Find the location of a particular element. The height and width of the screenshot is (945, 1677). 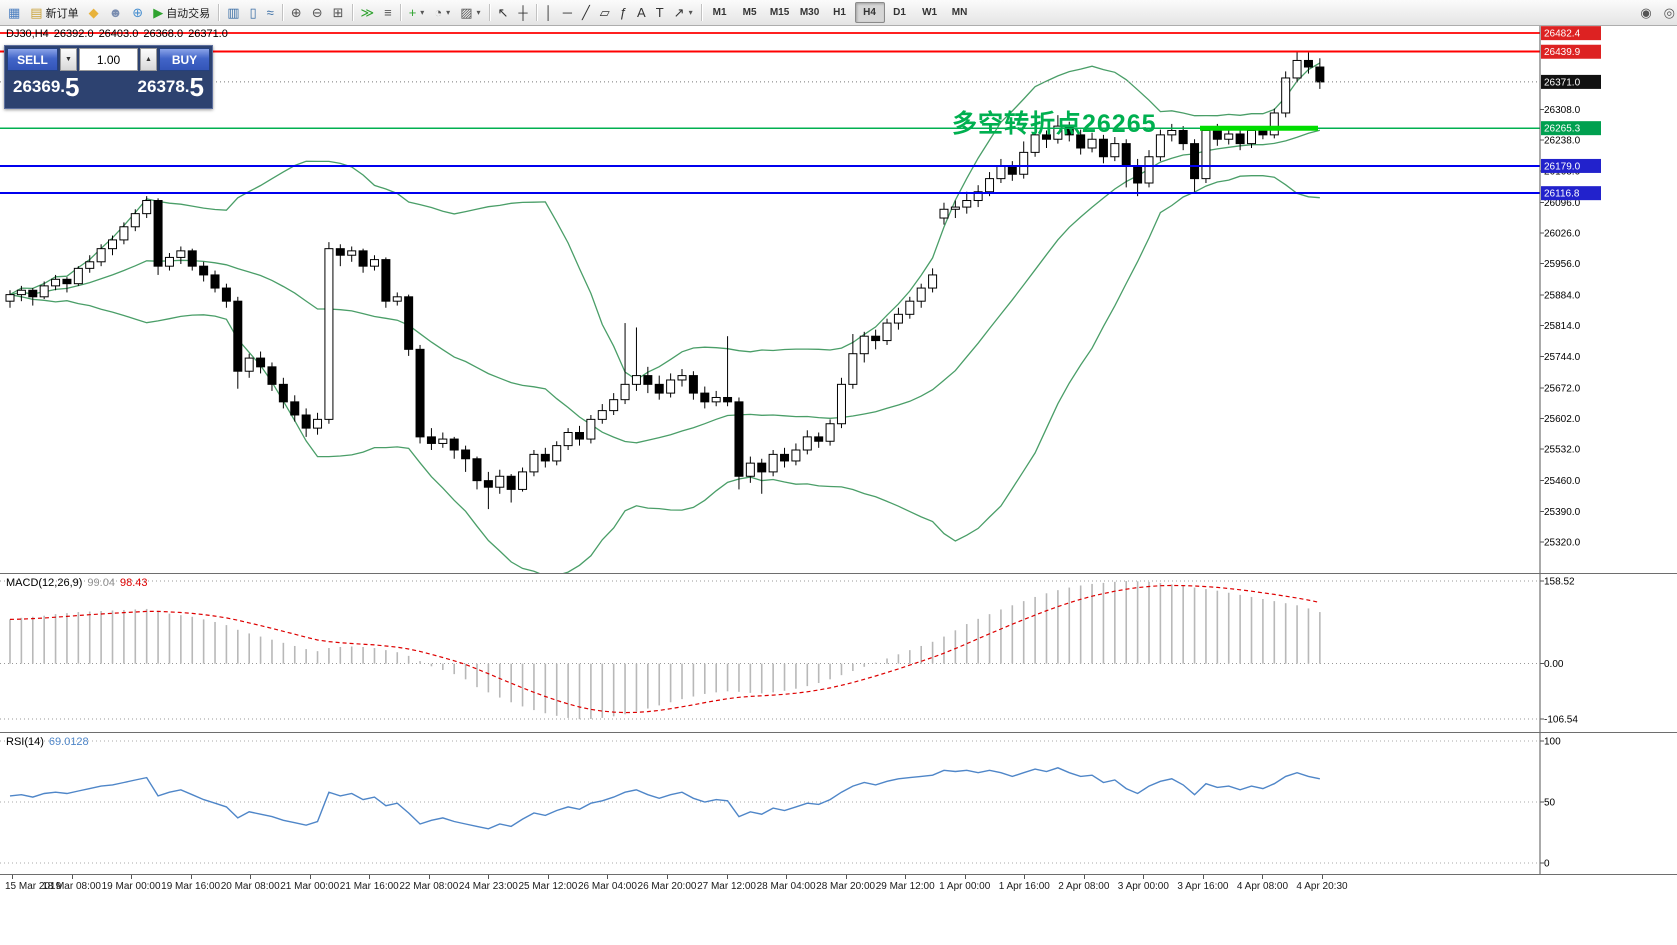

indicators-button: + ▾ is located at coordinates (417, 12).